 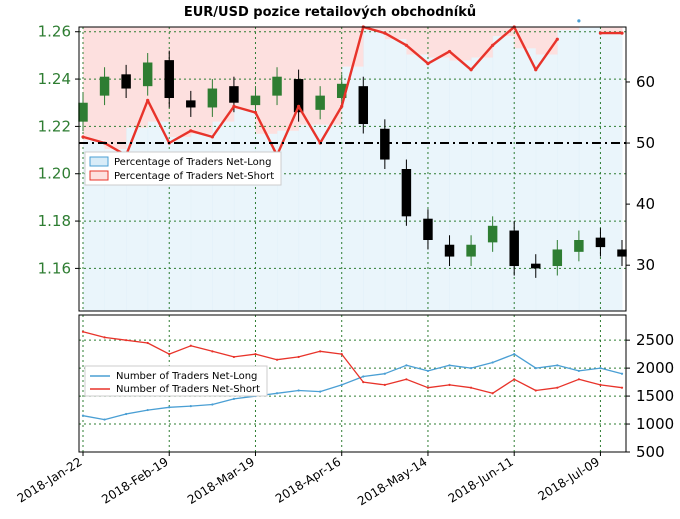 What do you see at coordinates (54, 32) in the screenshot?
I see `price-tick-label: 1.26` at bounding box center [54, 32].